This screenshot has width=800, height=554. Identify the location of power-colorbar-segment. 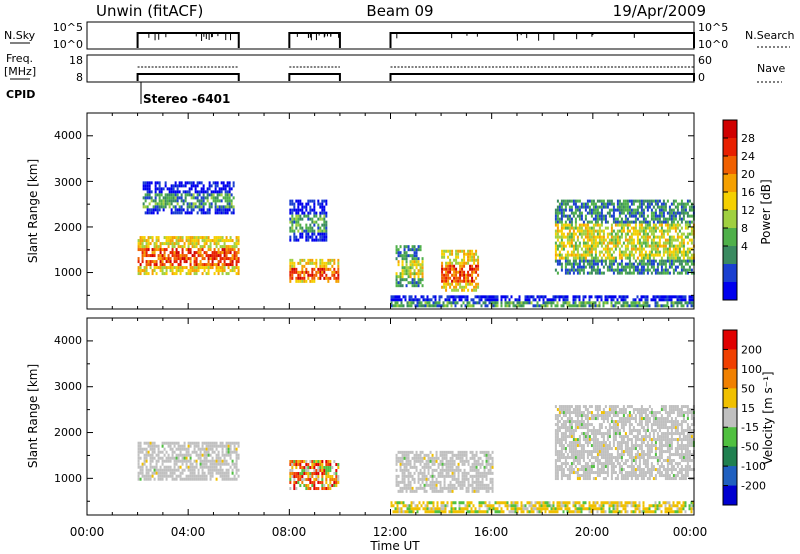
(730, 255).